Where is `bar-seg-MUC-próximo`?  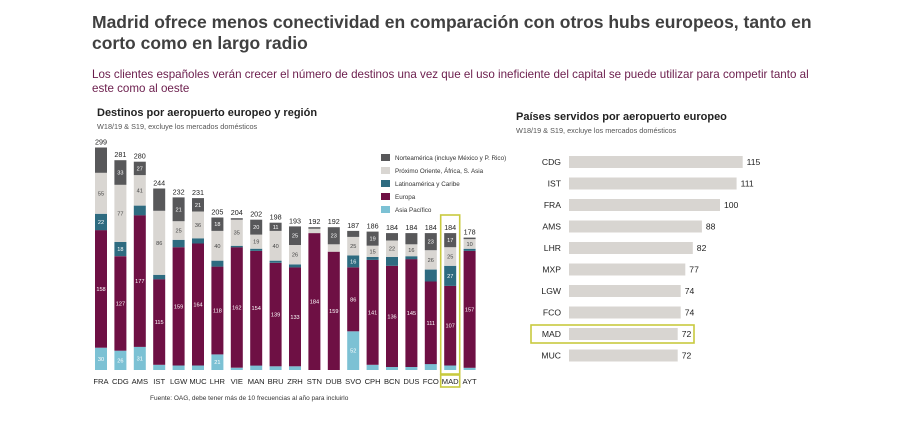 bar-seg-MUC-próximo is located at coordinates (198, 225).